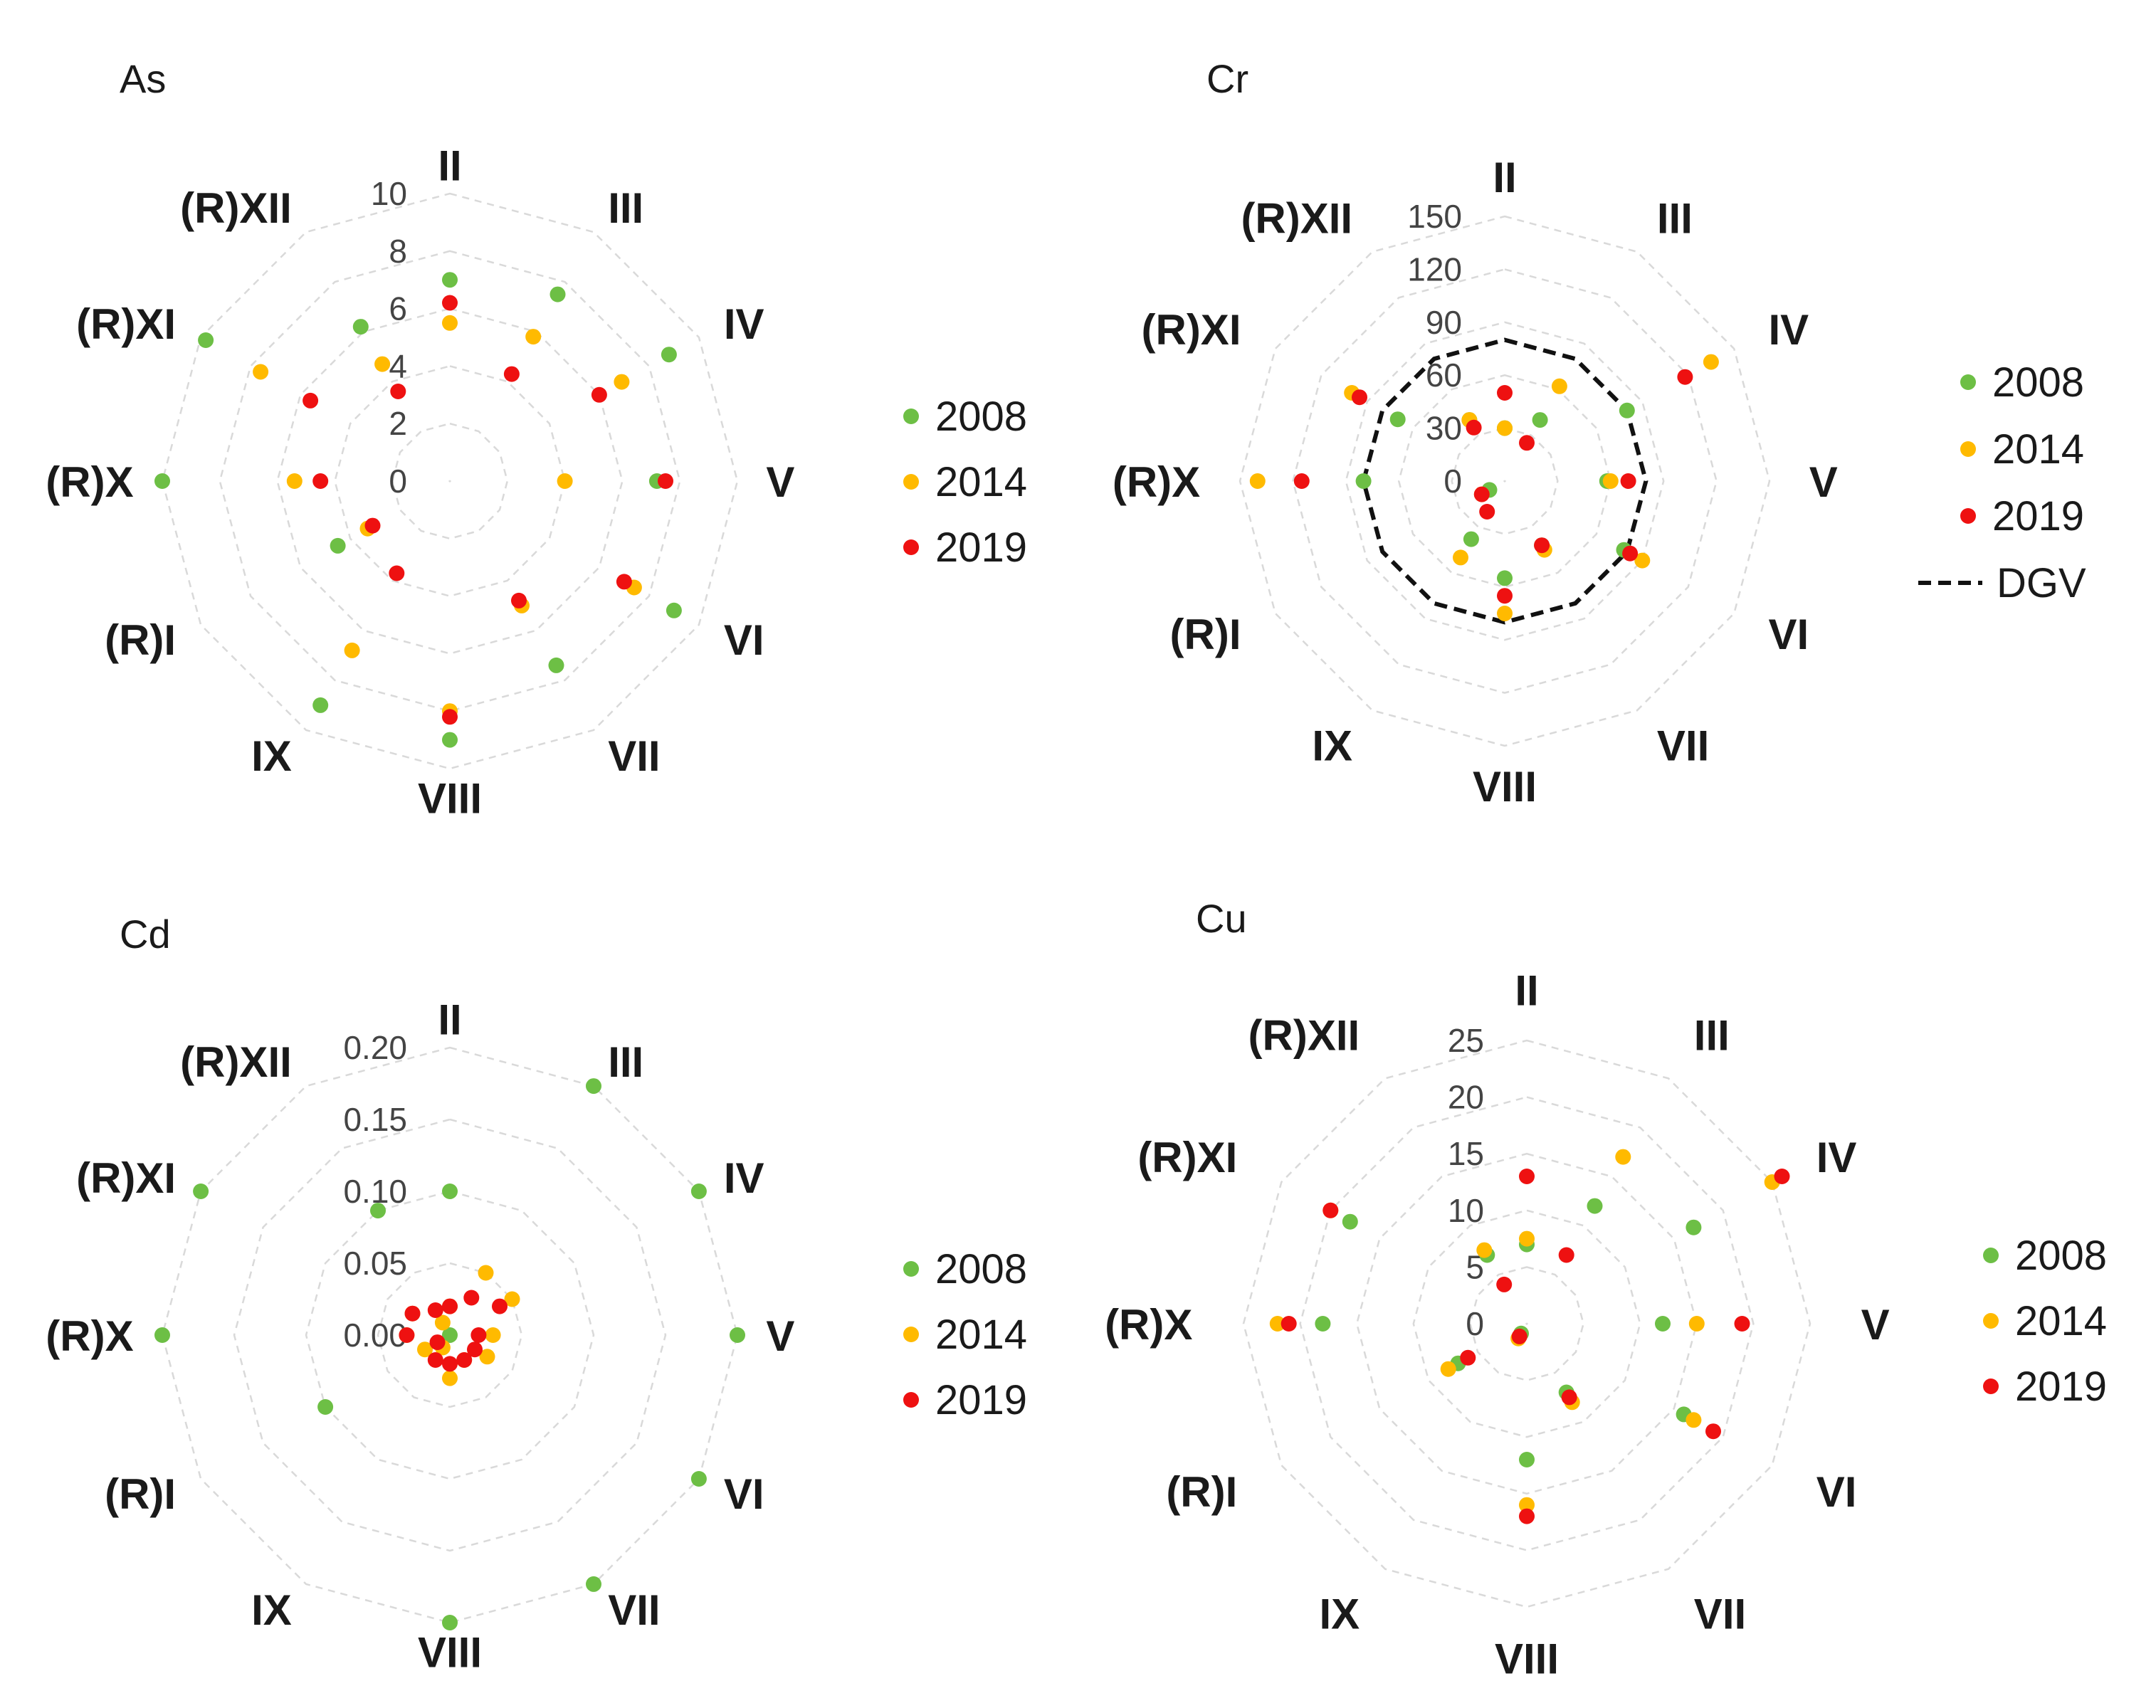 The height and width of the screenshot is (1708, 2156). Describe the element at coordinates (375, 1335) in the screenshot. I see `radial-tick-label: 0.00` at that location.